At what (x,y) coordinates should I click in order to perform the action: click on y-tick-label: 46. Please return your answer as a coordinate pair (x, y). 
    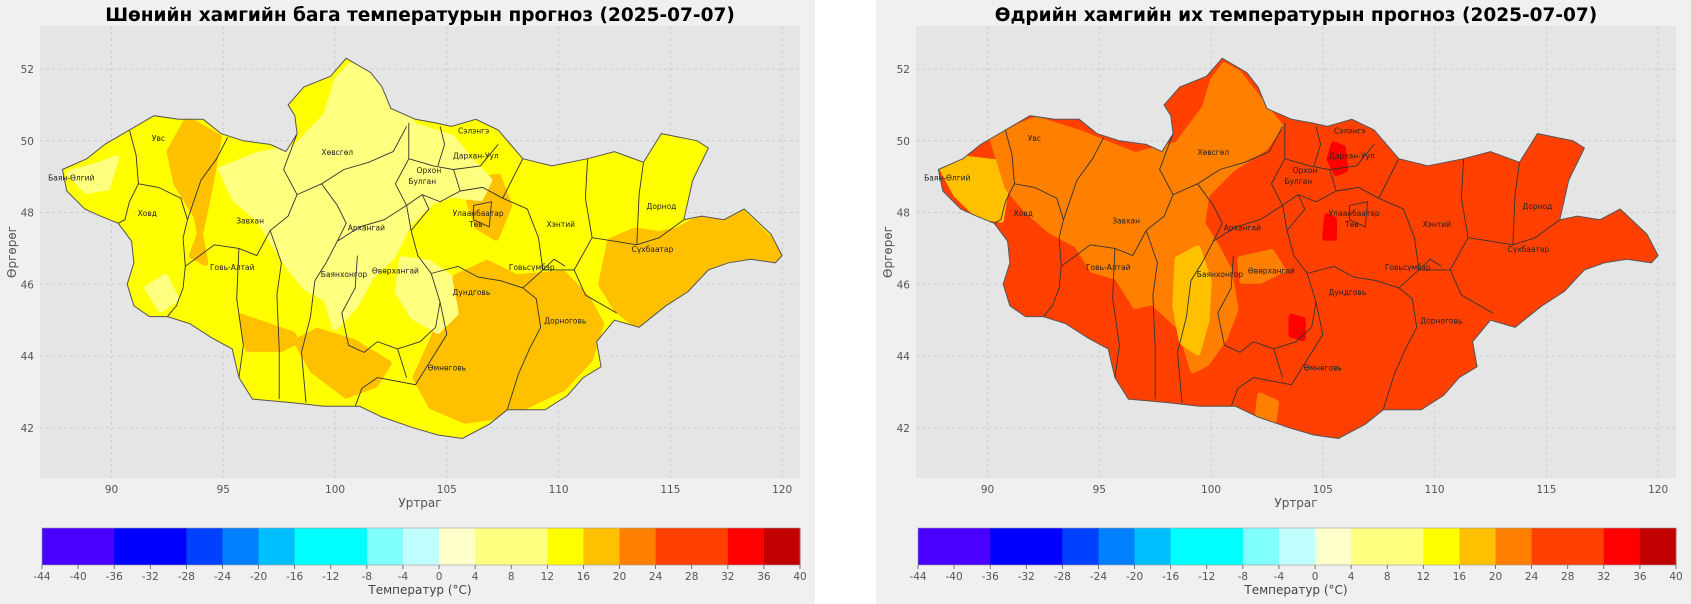
    Looking at the image, I should click on (904, 285).